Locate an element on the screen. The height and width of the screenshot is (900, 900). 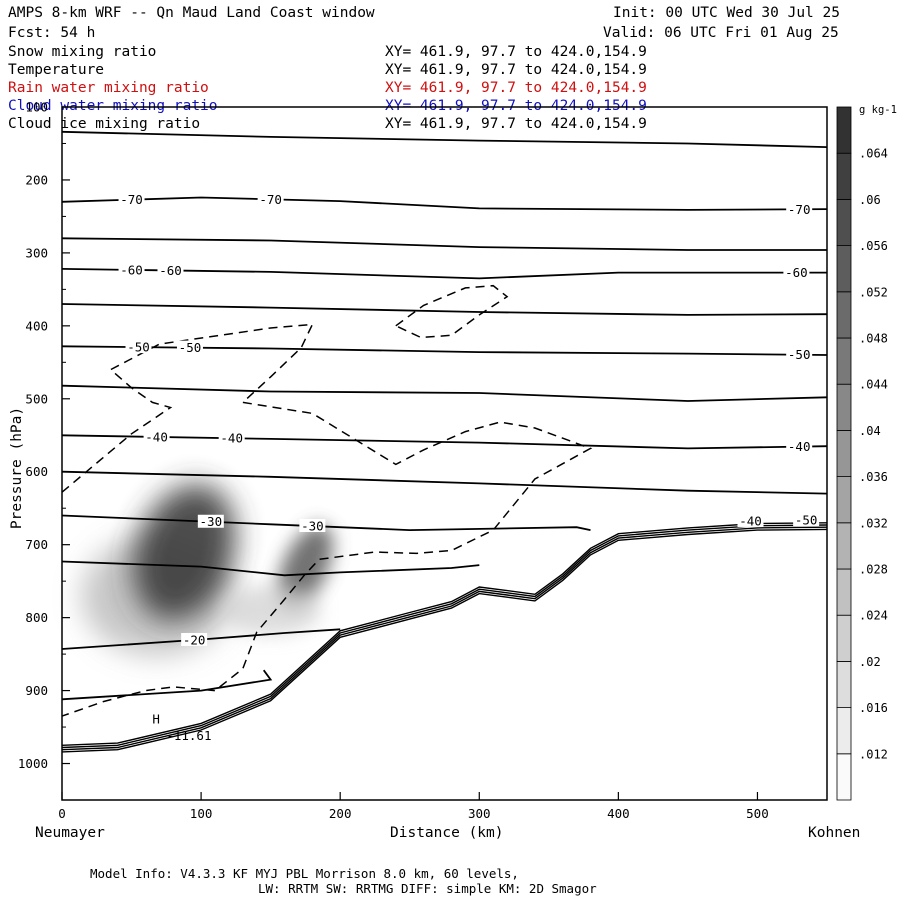
field-name: Rain water mixing ratio is located at coordinates (108, 88).